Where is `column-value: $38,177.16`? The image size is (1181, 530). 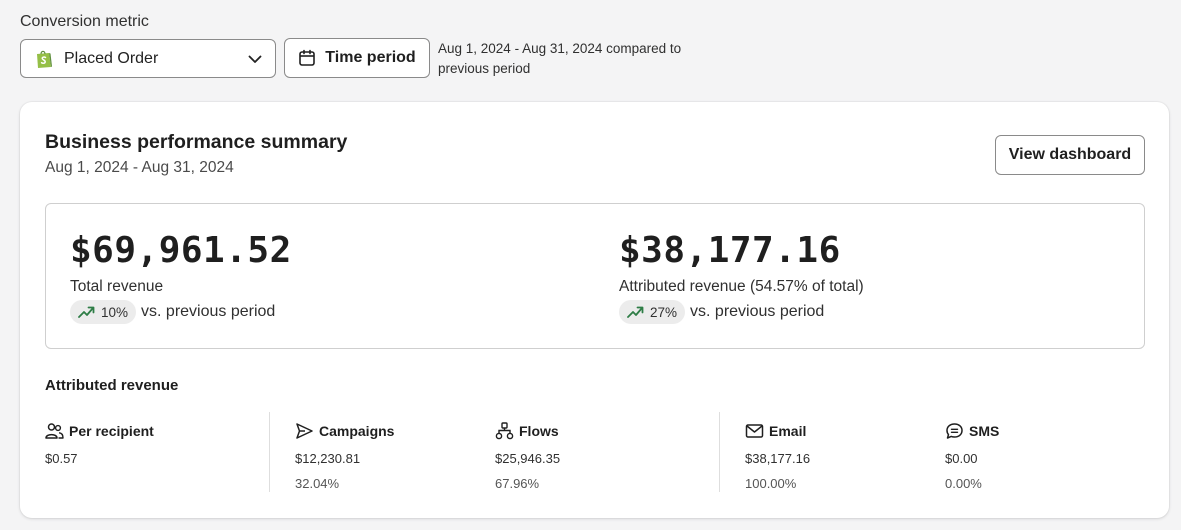 column-value: $38,177.16 is located at coordinates (778, 458).